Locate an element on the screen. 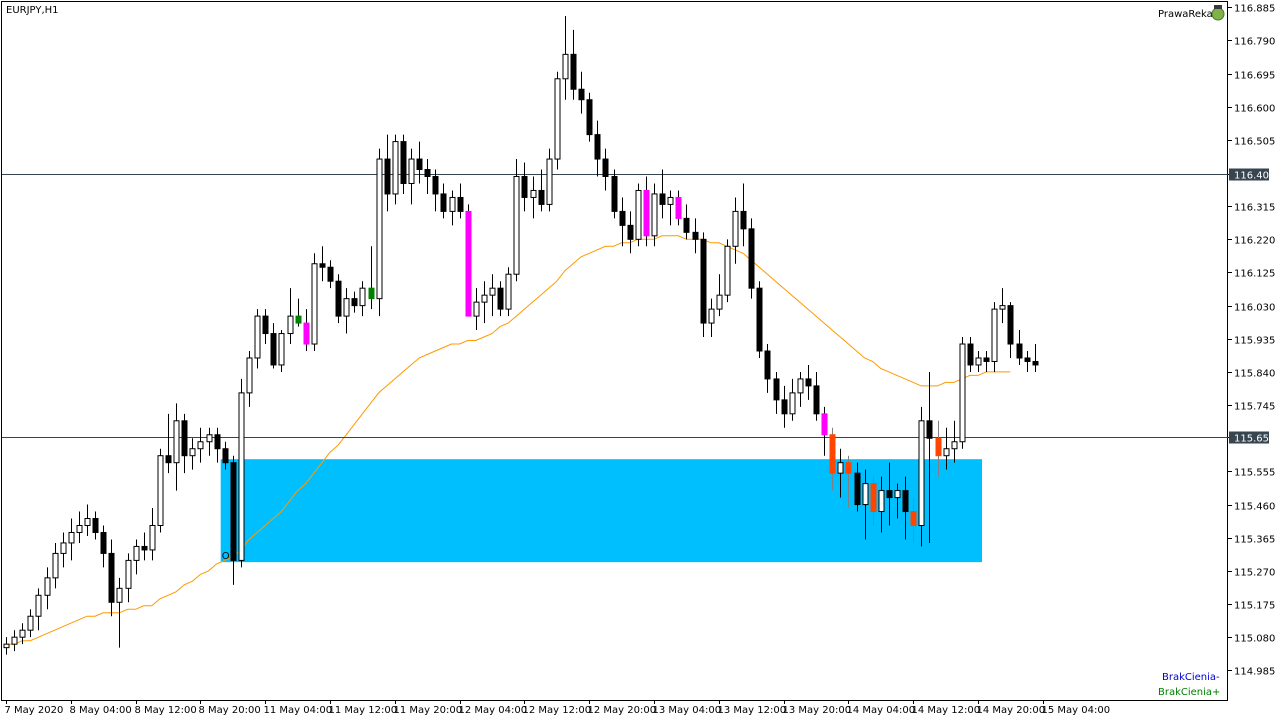 The width and height of the screenshot is (1280, 724). y-tick-label: 115.175 is located at coordinates (1254, 606).